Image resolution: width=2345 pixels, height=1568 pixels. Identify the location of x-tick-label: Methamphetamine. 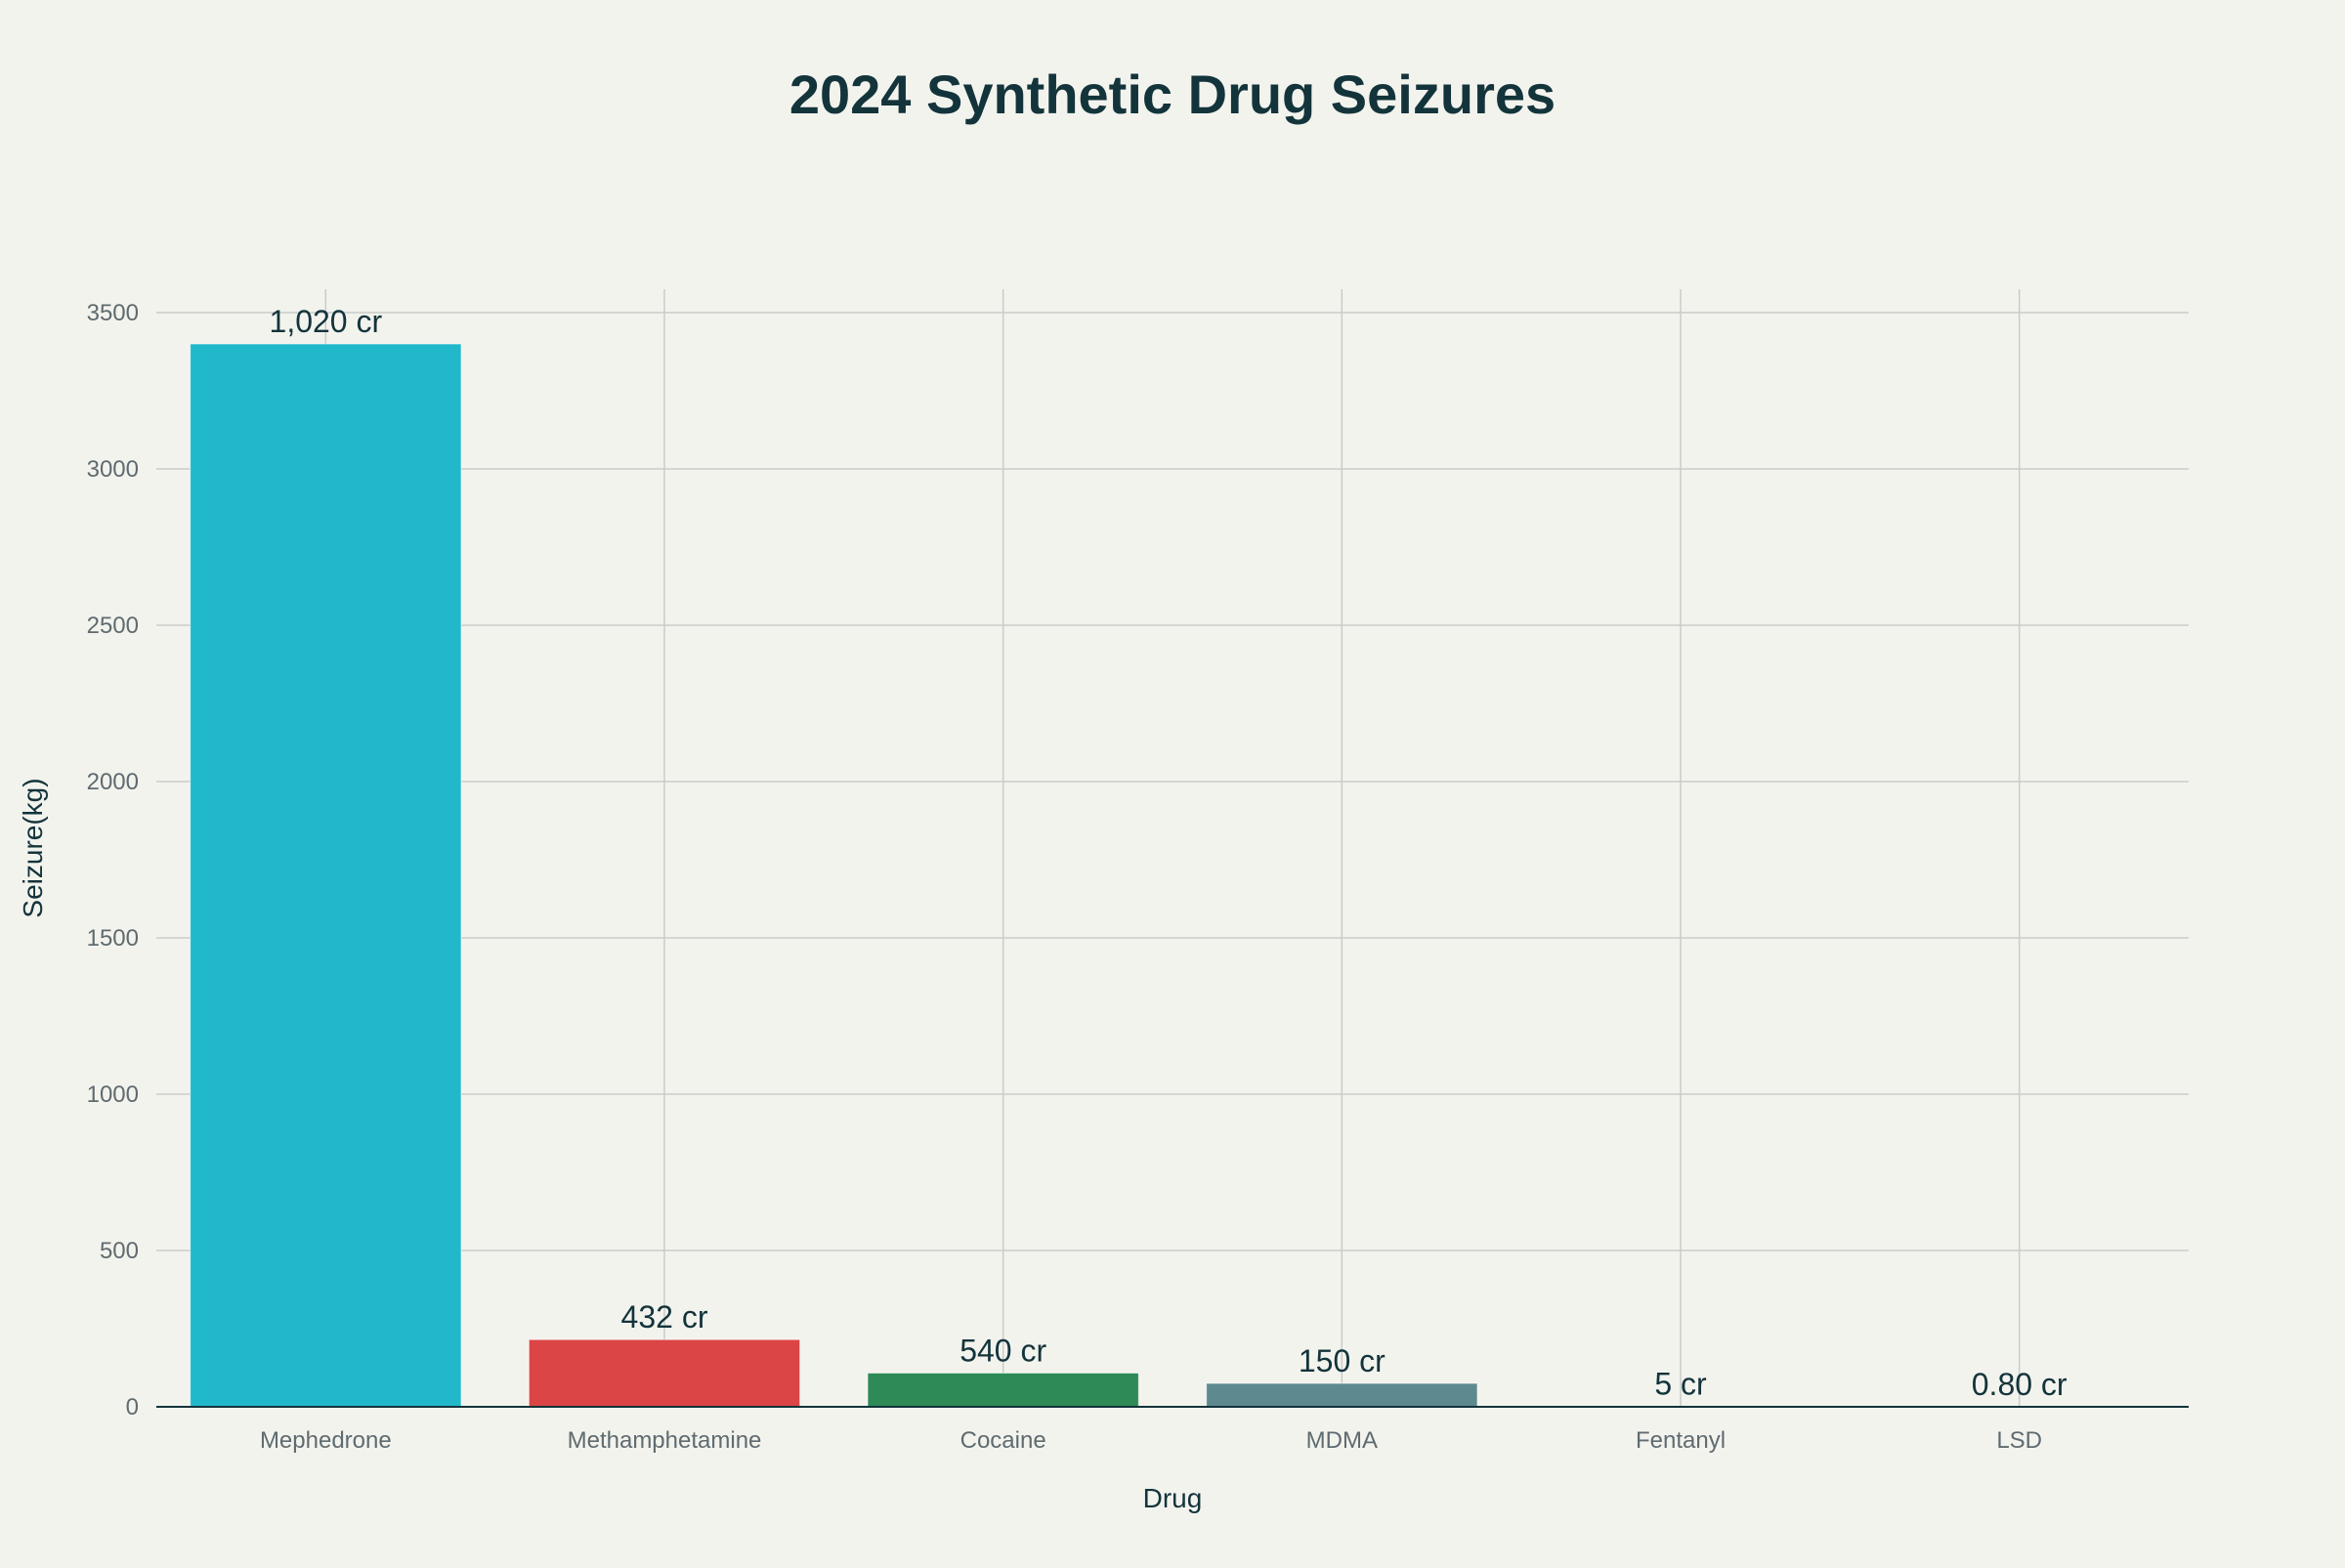
(665, 1440).